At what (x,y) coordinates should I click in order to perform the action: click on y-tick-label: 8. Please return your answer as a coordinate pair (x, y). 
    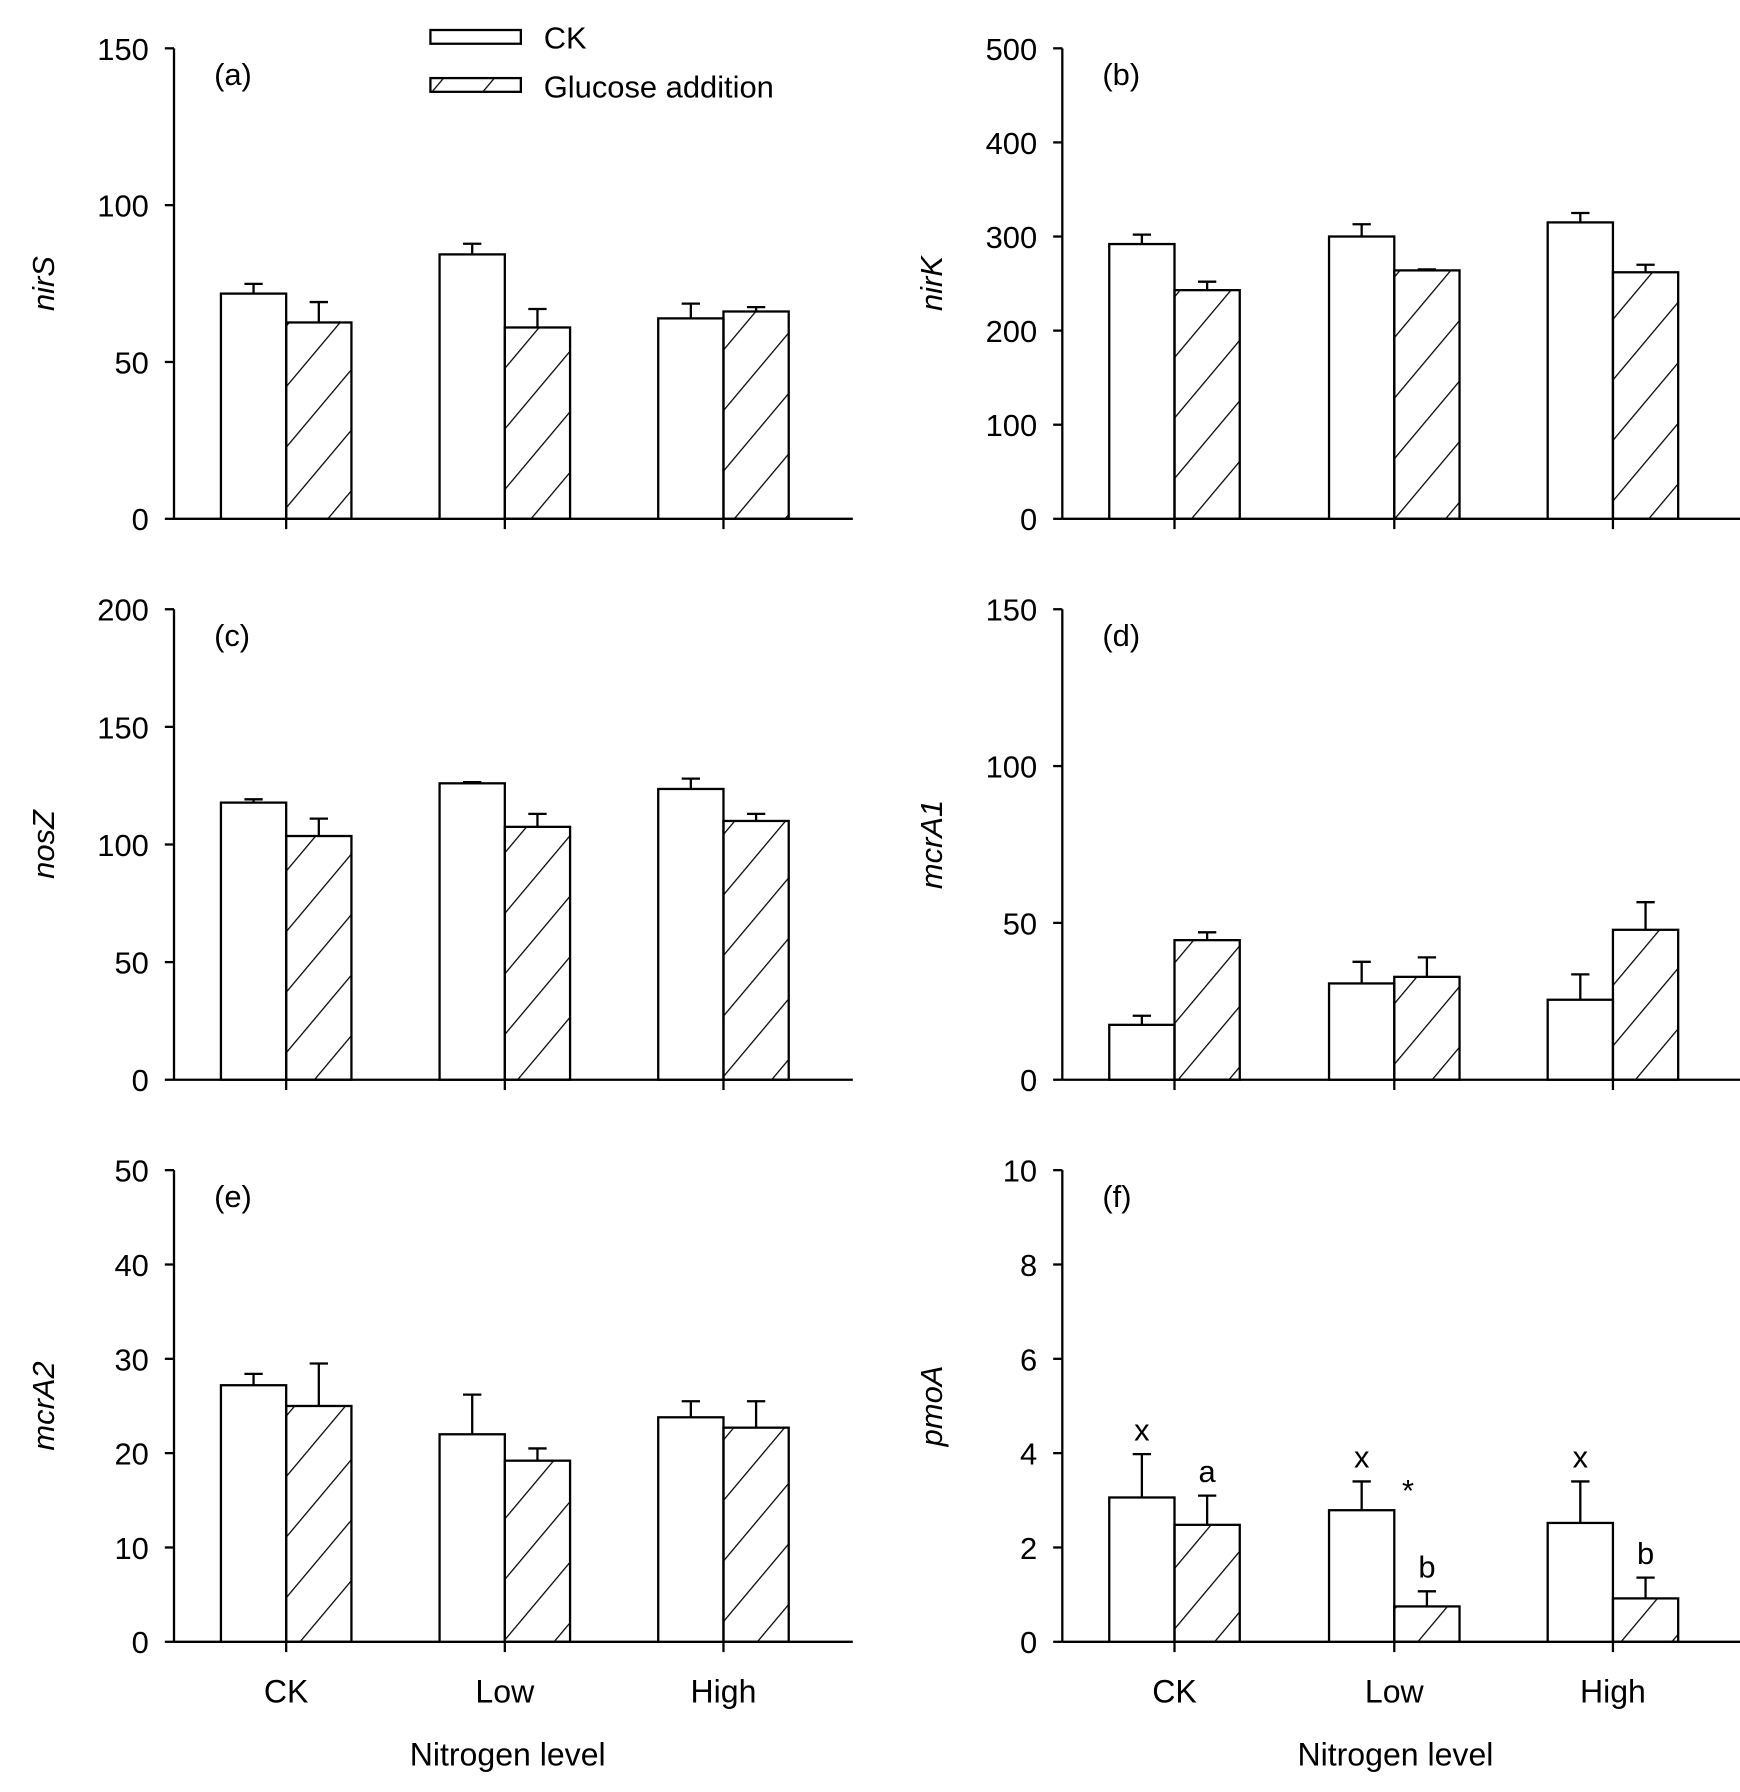
    Looking at the image, I should click on (1028, 1265).